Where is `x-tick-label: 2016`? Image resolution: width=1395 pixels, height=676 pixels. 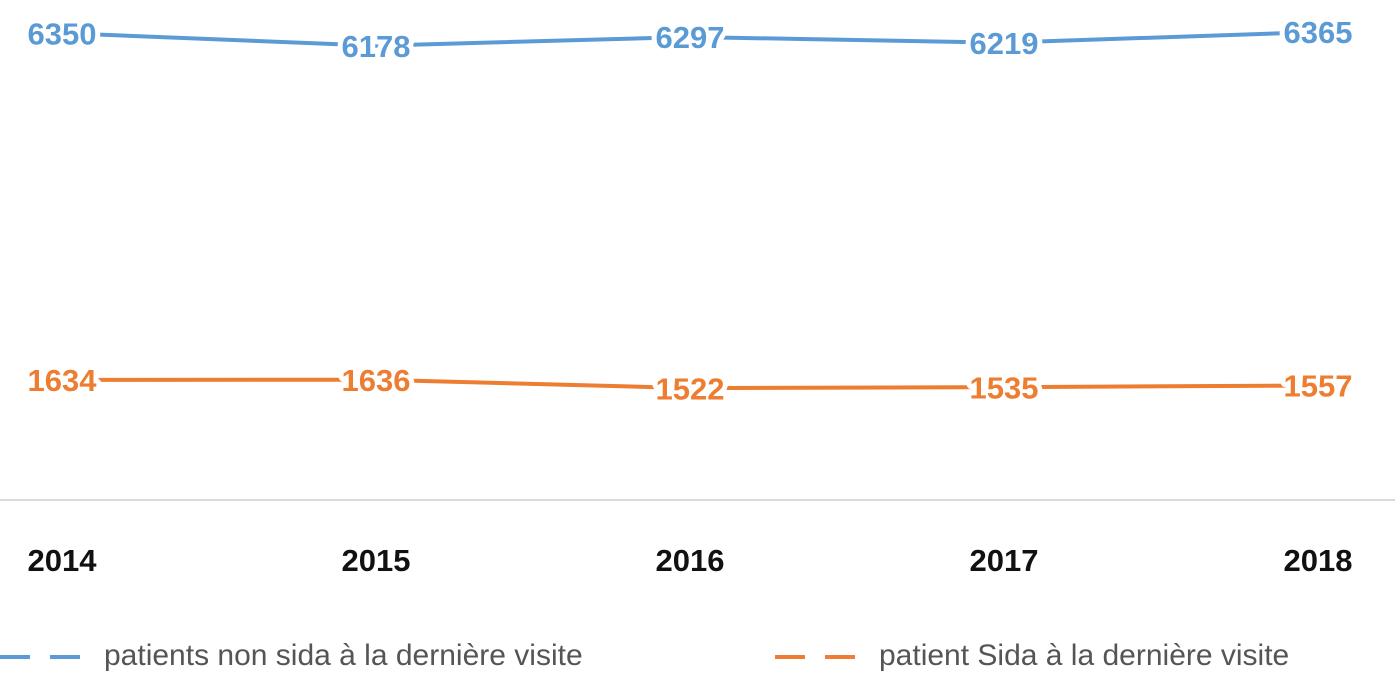 x-tick-label: 2016 is located at coordinates (690, 560).